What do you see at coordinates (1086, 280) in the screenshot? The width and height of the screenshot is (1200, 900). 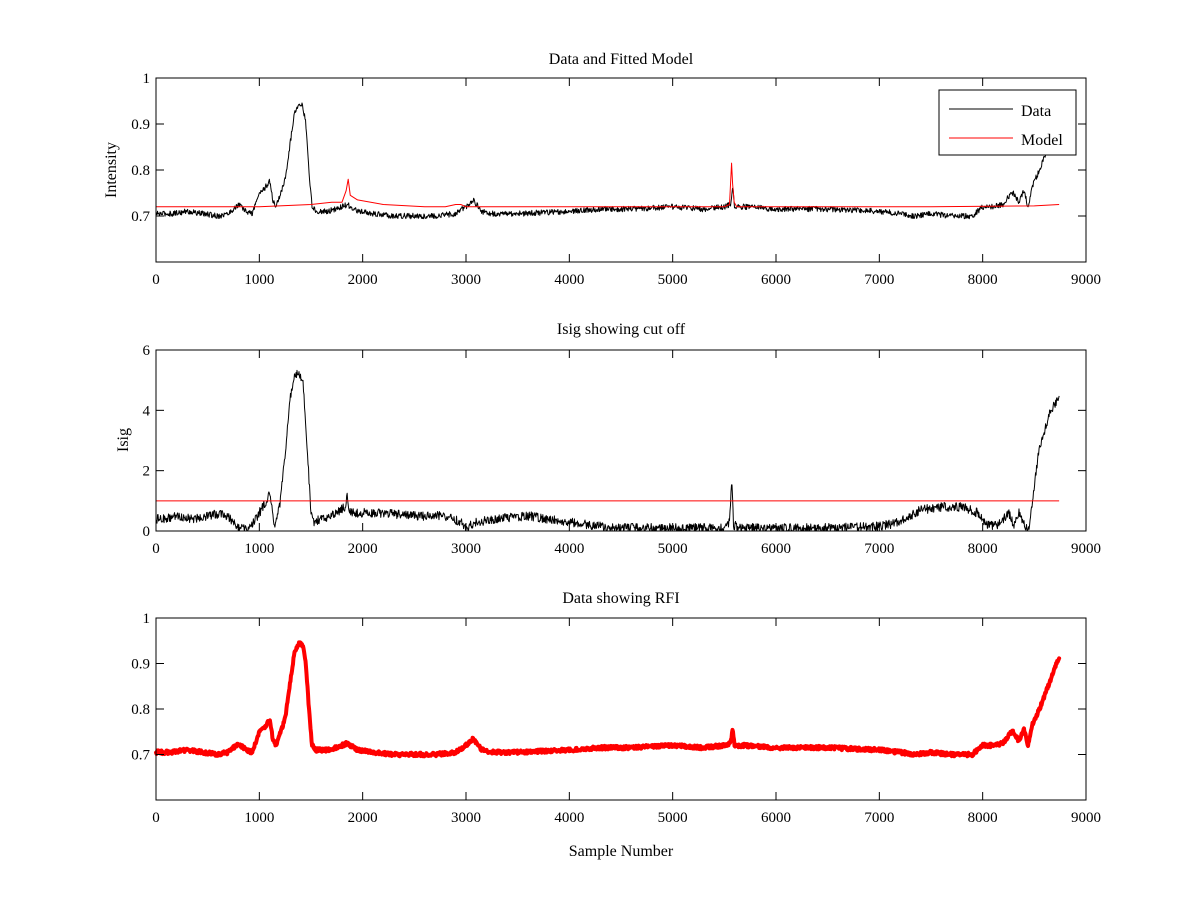 I see `subplot-1-xtick-label: 9000` at bounding box center [1086, 280].